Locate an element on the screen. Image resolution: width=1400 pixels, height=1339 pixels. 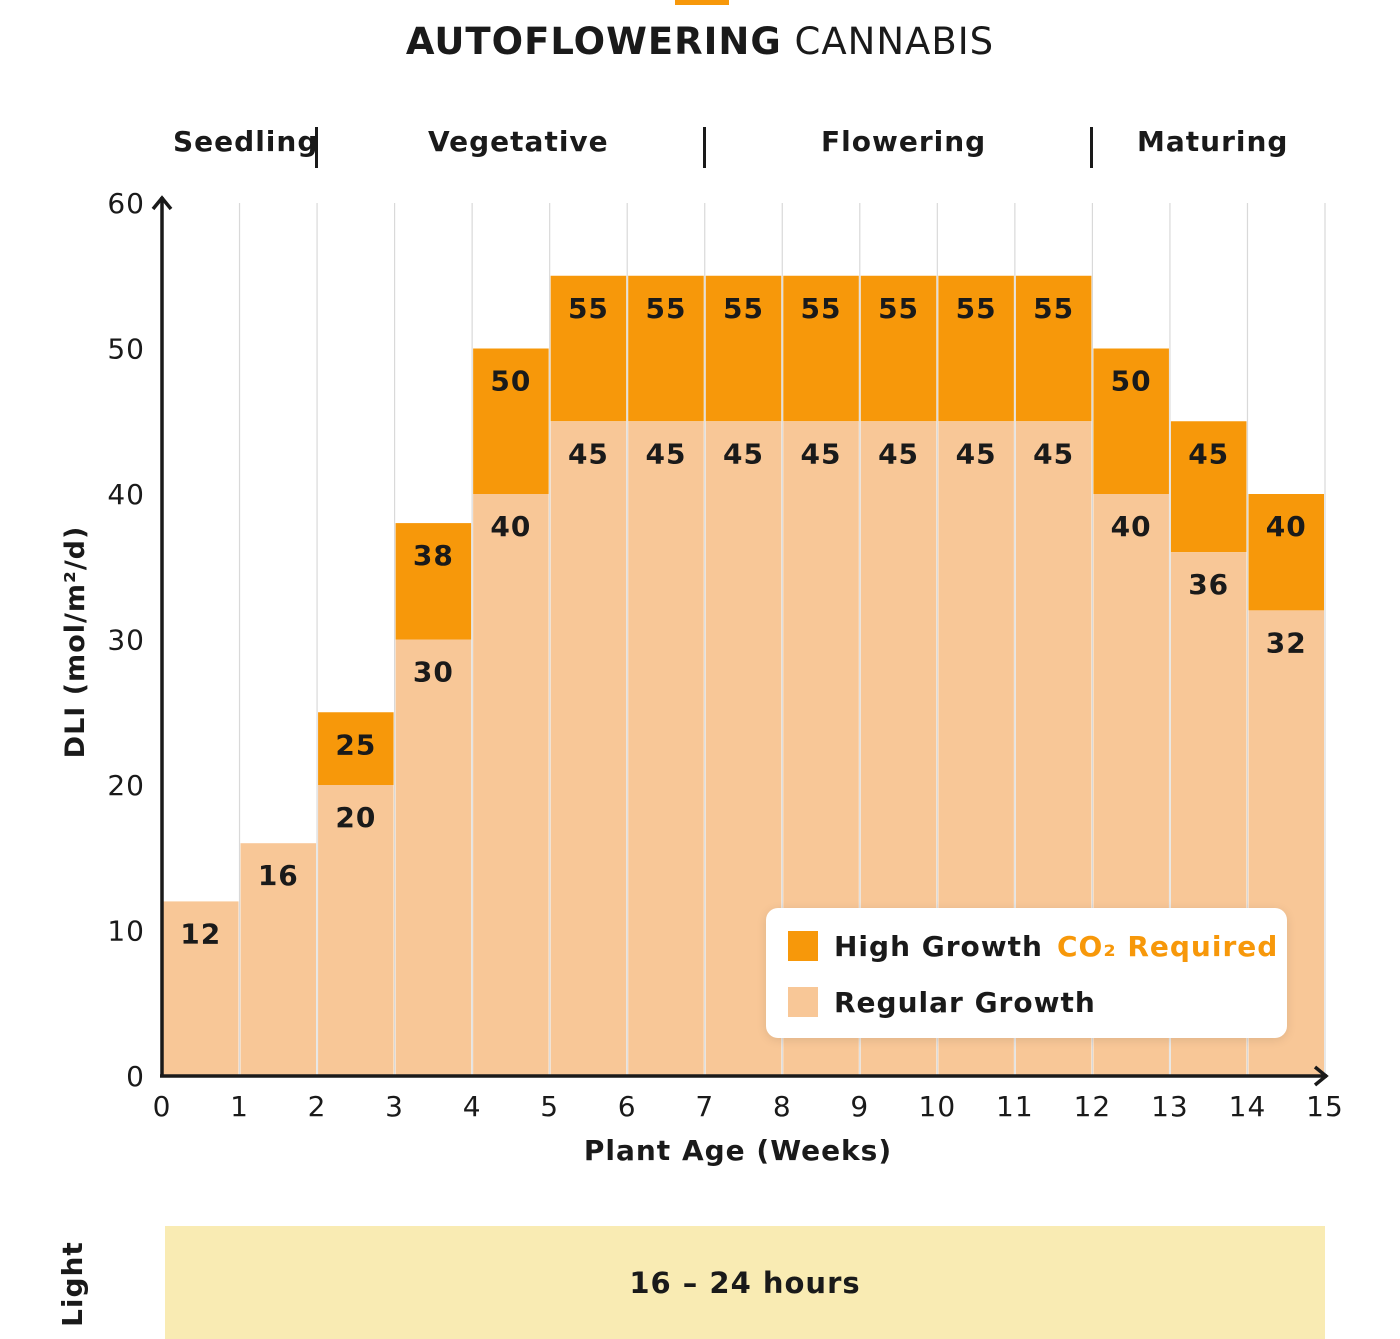
y-axis-arrow is located at coordinates (162, 203).